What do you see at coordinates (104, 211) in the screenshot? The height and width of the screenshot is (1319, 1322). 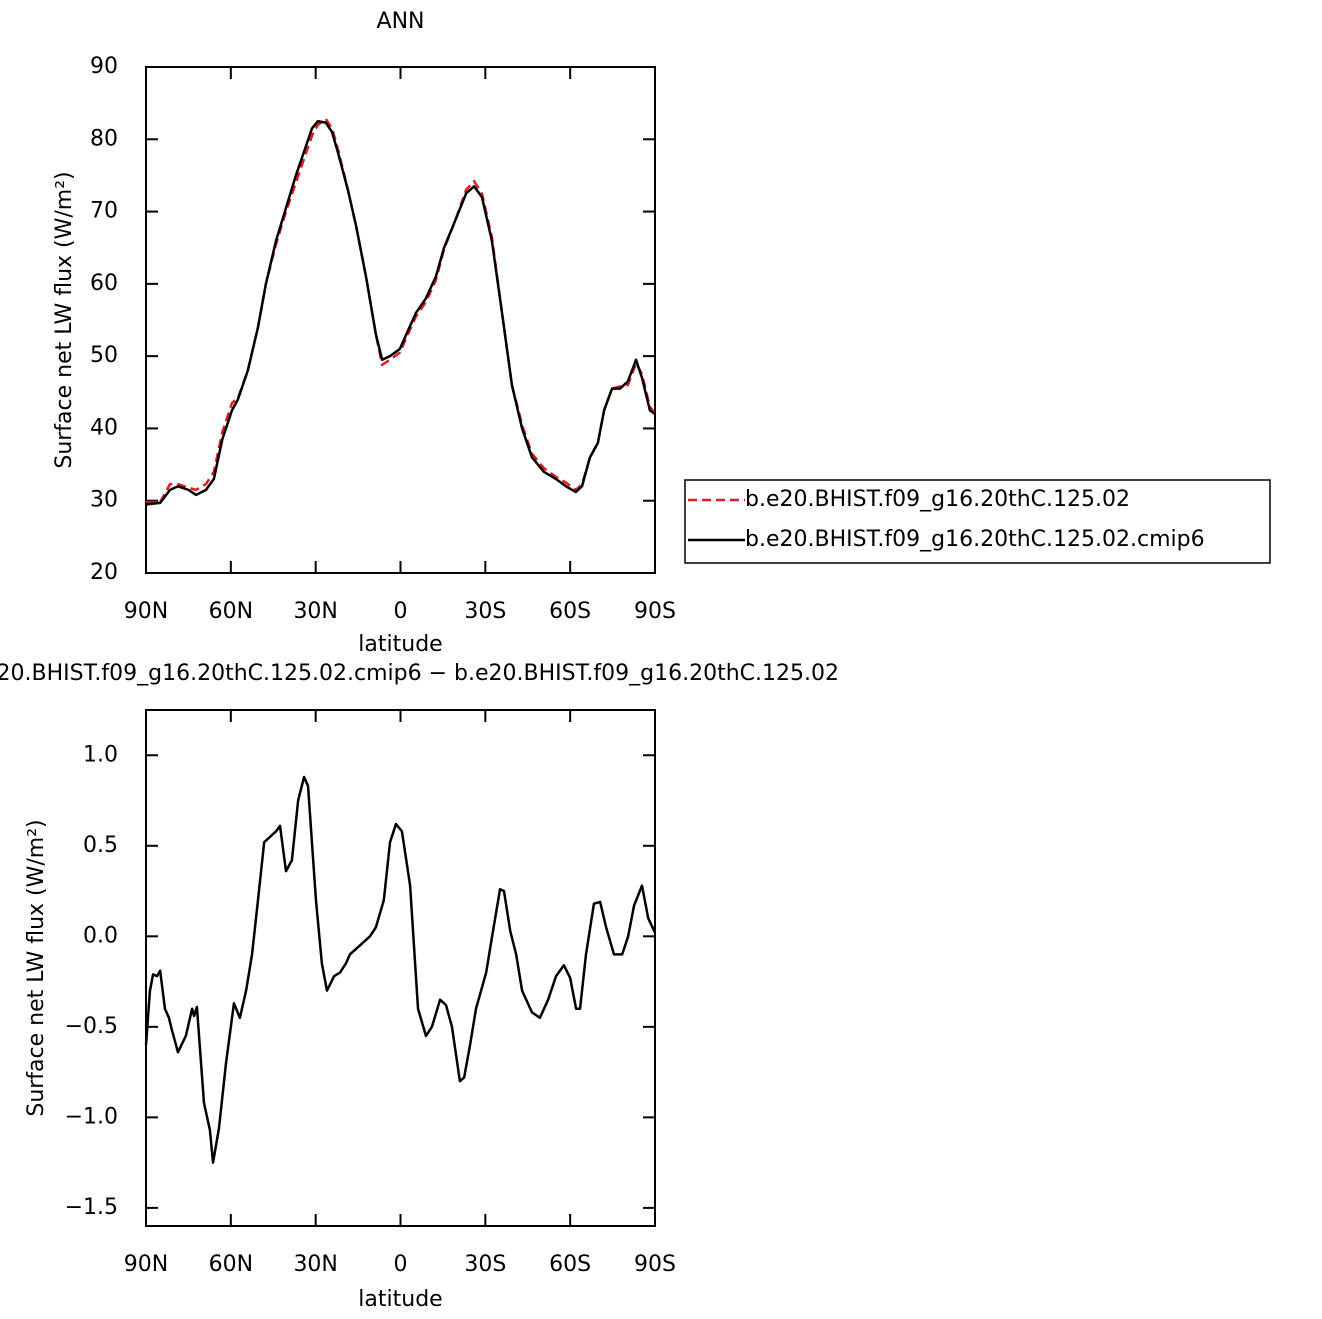 I see `y-tick-label: 70` at bounding box center [104, 211].